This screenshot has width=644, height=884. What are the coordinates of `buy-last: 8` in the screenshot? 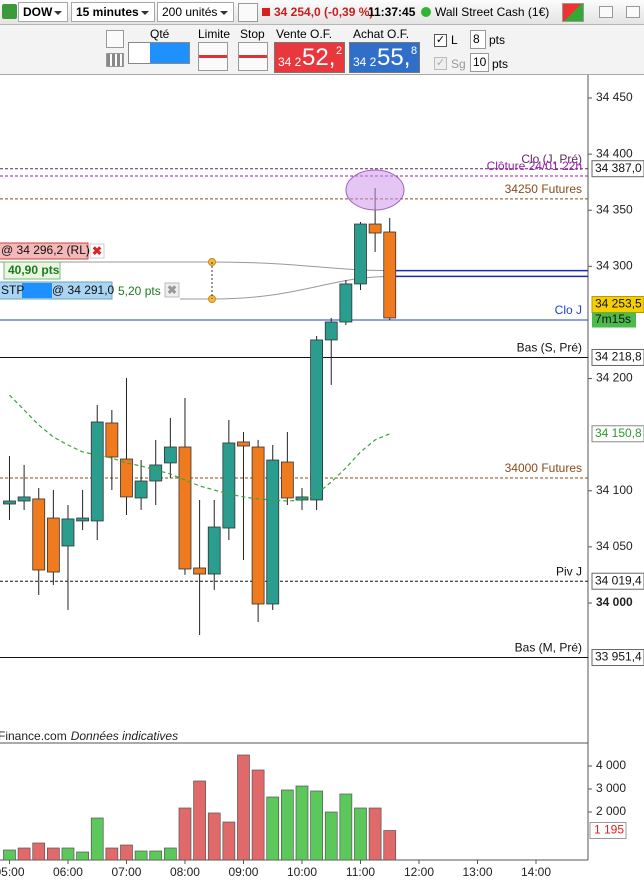 It's located at (414, 51).